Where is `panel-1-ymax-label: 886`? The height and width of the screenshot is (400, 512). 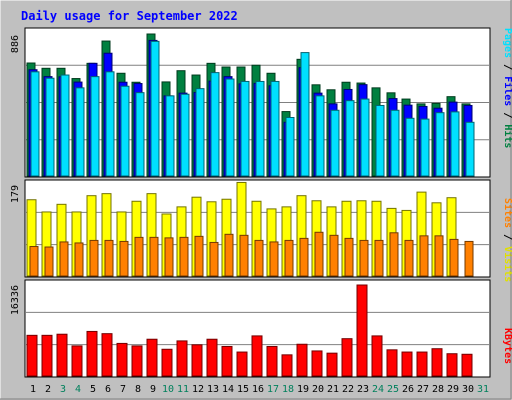
panel-1-ymax-label: 886 is located at coordinates (15, 44).